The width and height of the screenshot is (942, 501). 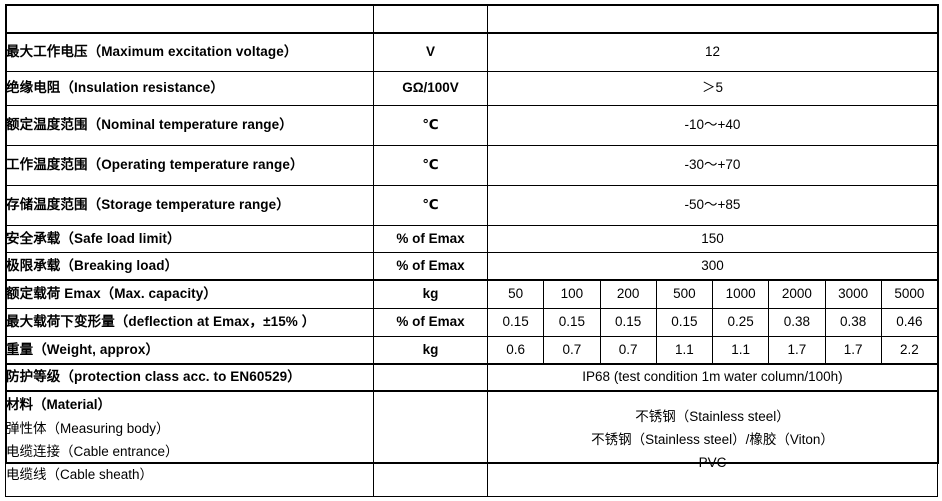 I want to click on row-unit-operating-temperature-range: ℃, so click(x=430, y=165).